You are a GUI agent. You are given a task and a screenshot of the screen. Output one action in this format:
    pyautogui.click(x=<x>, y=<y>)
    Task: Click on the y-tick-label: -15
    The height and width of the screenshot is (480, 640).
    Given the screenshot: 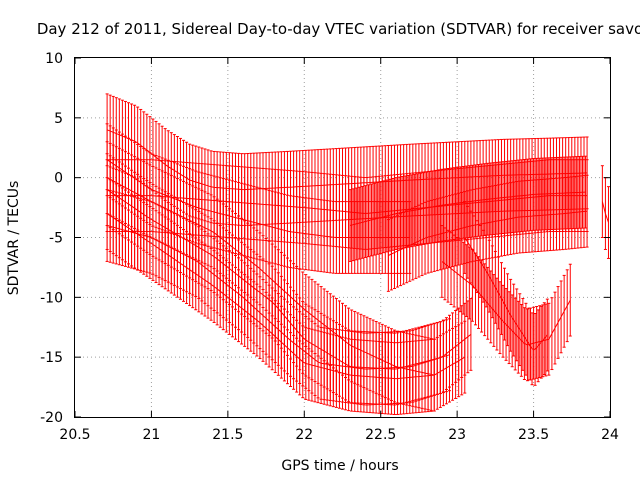 What is the action you would take?
    pyautogui.click(x=51, y=358)
    